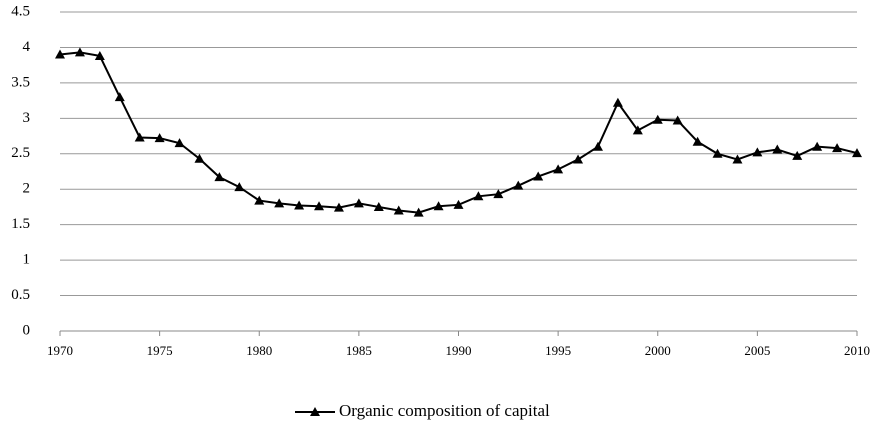 The height and width of the screenshot is (431, 880). What do you see at coordinates (20, 153) in the screenshot?
I see `y-tick-label: 2.5` at bounding box center [20, 153].